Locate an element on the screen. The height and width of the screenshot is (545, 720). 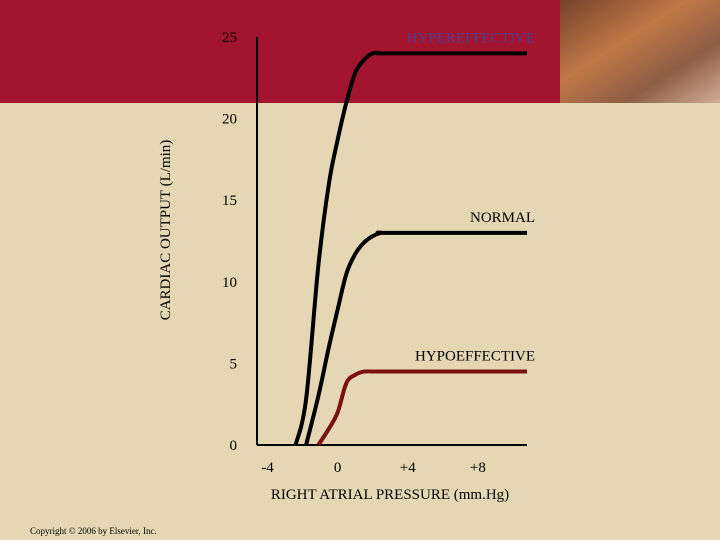
x-axis-label: RIGHT ATRIAL PRESSURE (mm.Hg) is located at coordinates (390, 495).